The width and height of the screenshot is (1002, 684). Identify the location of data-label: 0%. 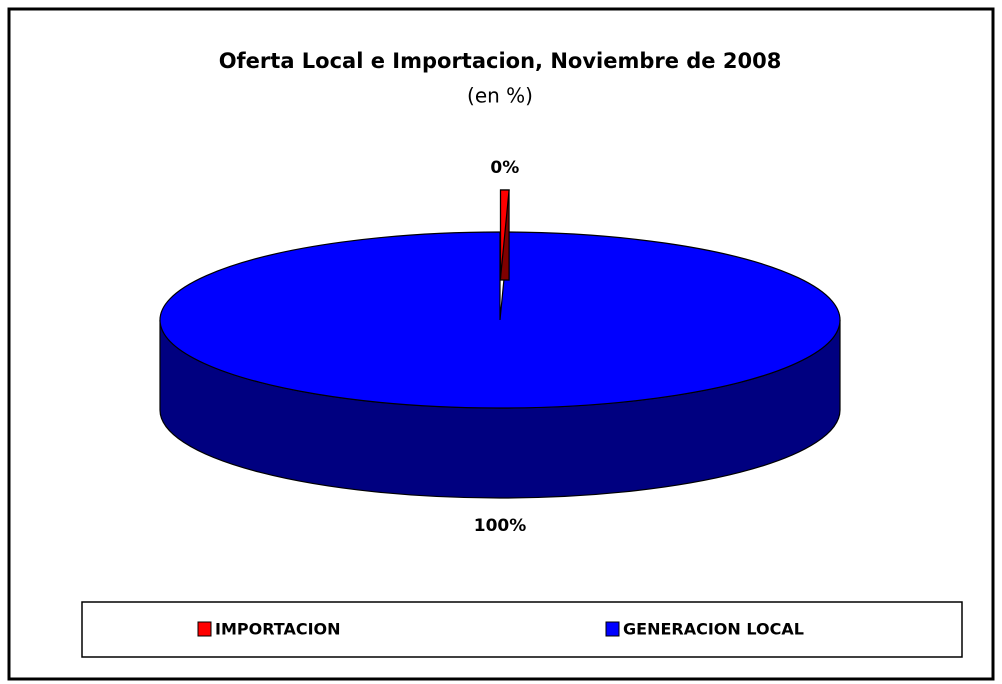
(504, 168).